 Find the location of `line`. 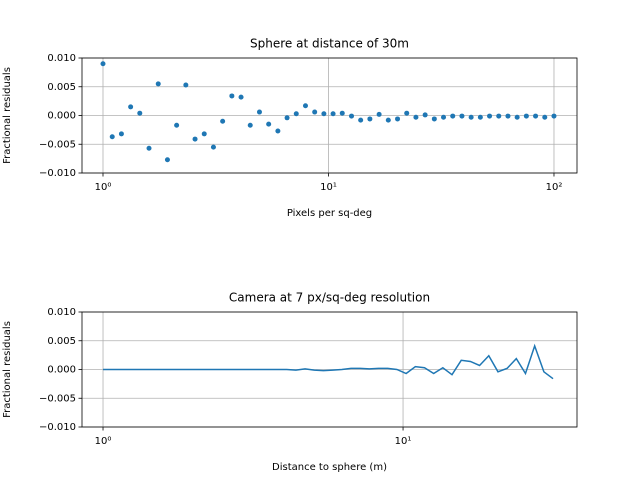

line is located at coordinates (328, 361).